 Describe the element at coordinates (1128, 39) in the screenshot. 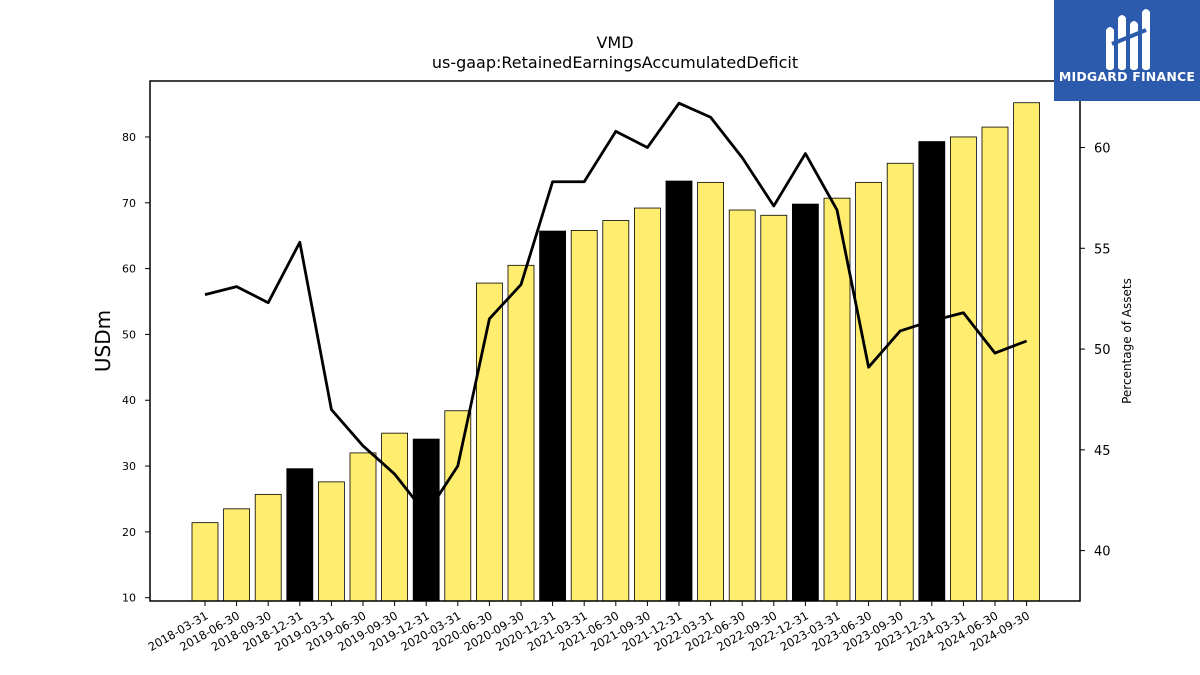

I see `midgard-m-logo-icon` at that location.